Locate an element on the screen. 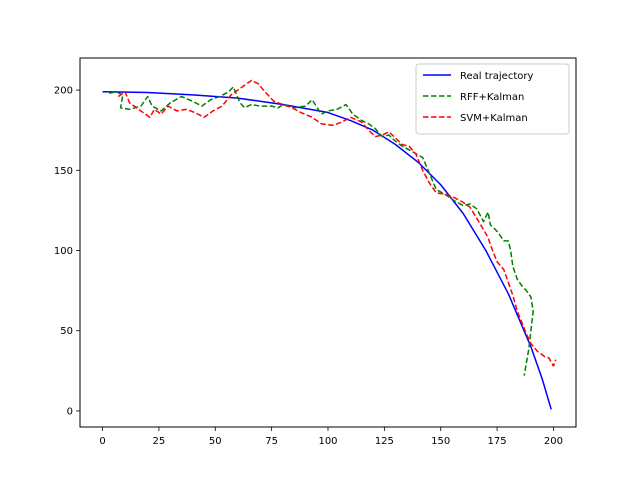 This screenshot has height=480, width=640. y-tick-label: 50 is located at coordinates (66, 331).